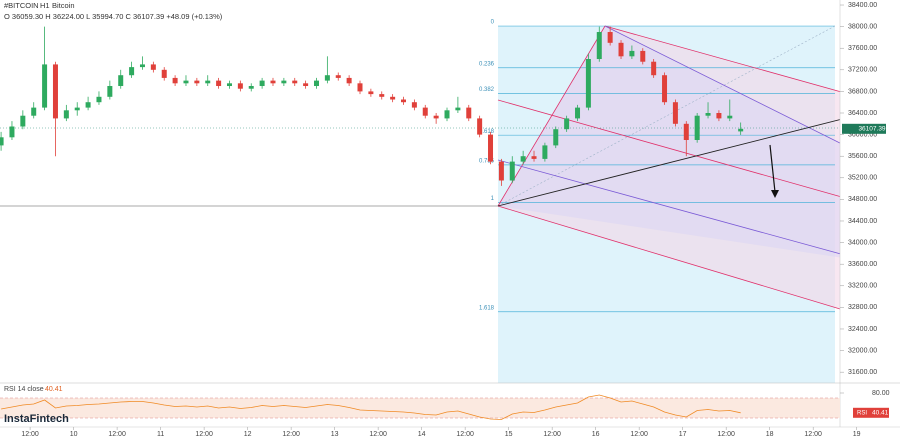 This screenshot has width=900, height=439. What do you see at coordinates (772, 168) in the screenshot?
I see `arrow` at bounding box center [772, 168].